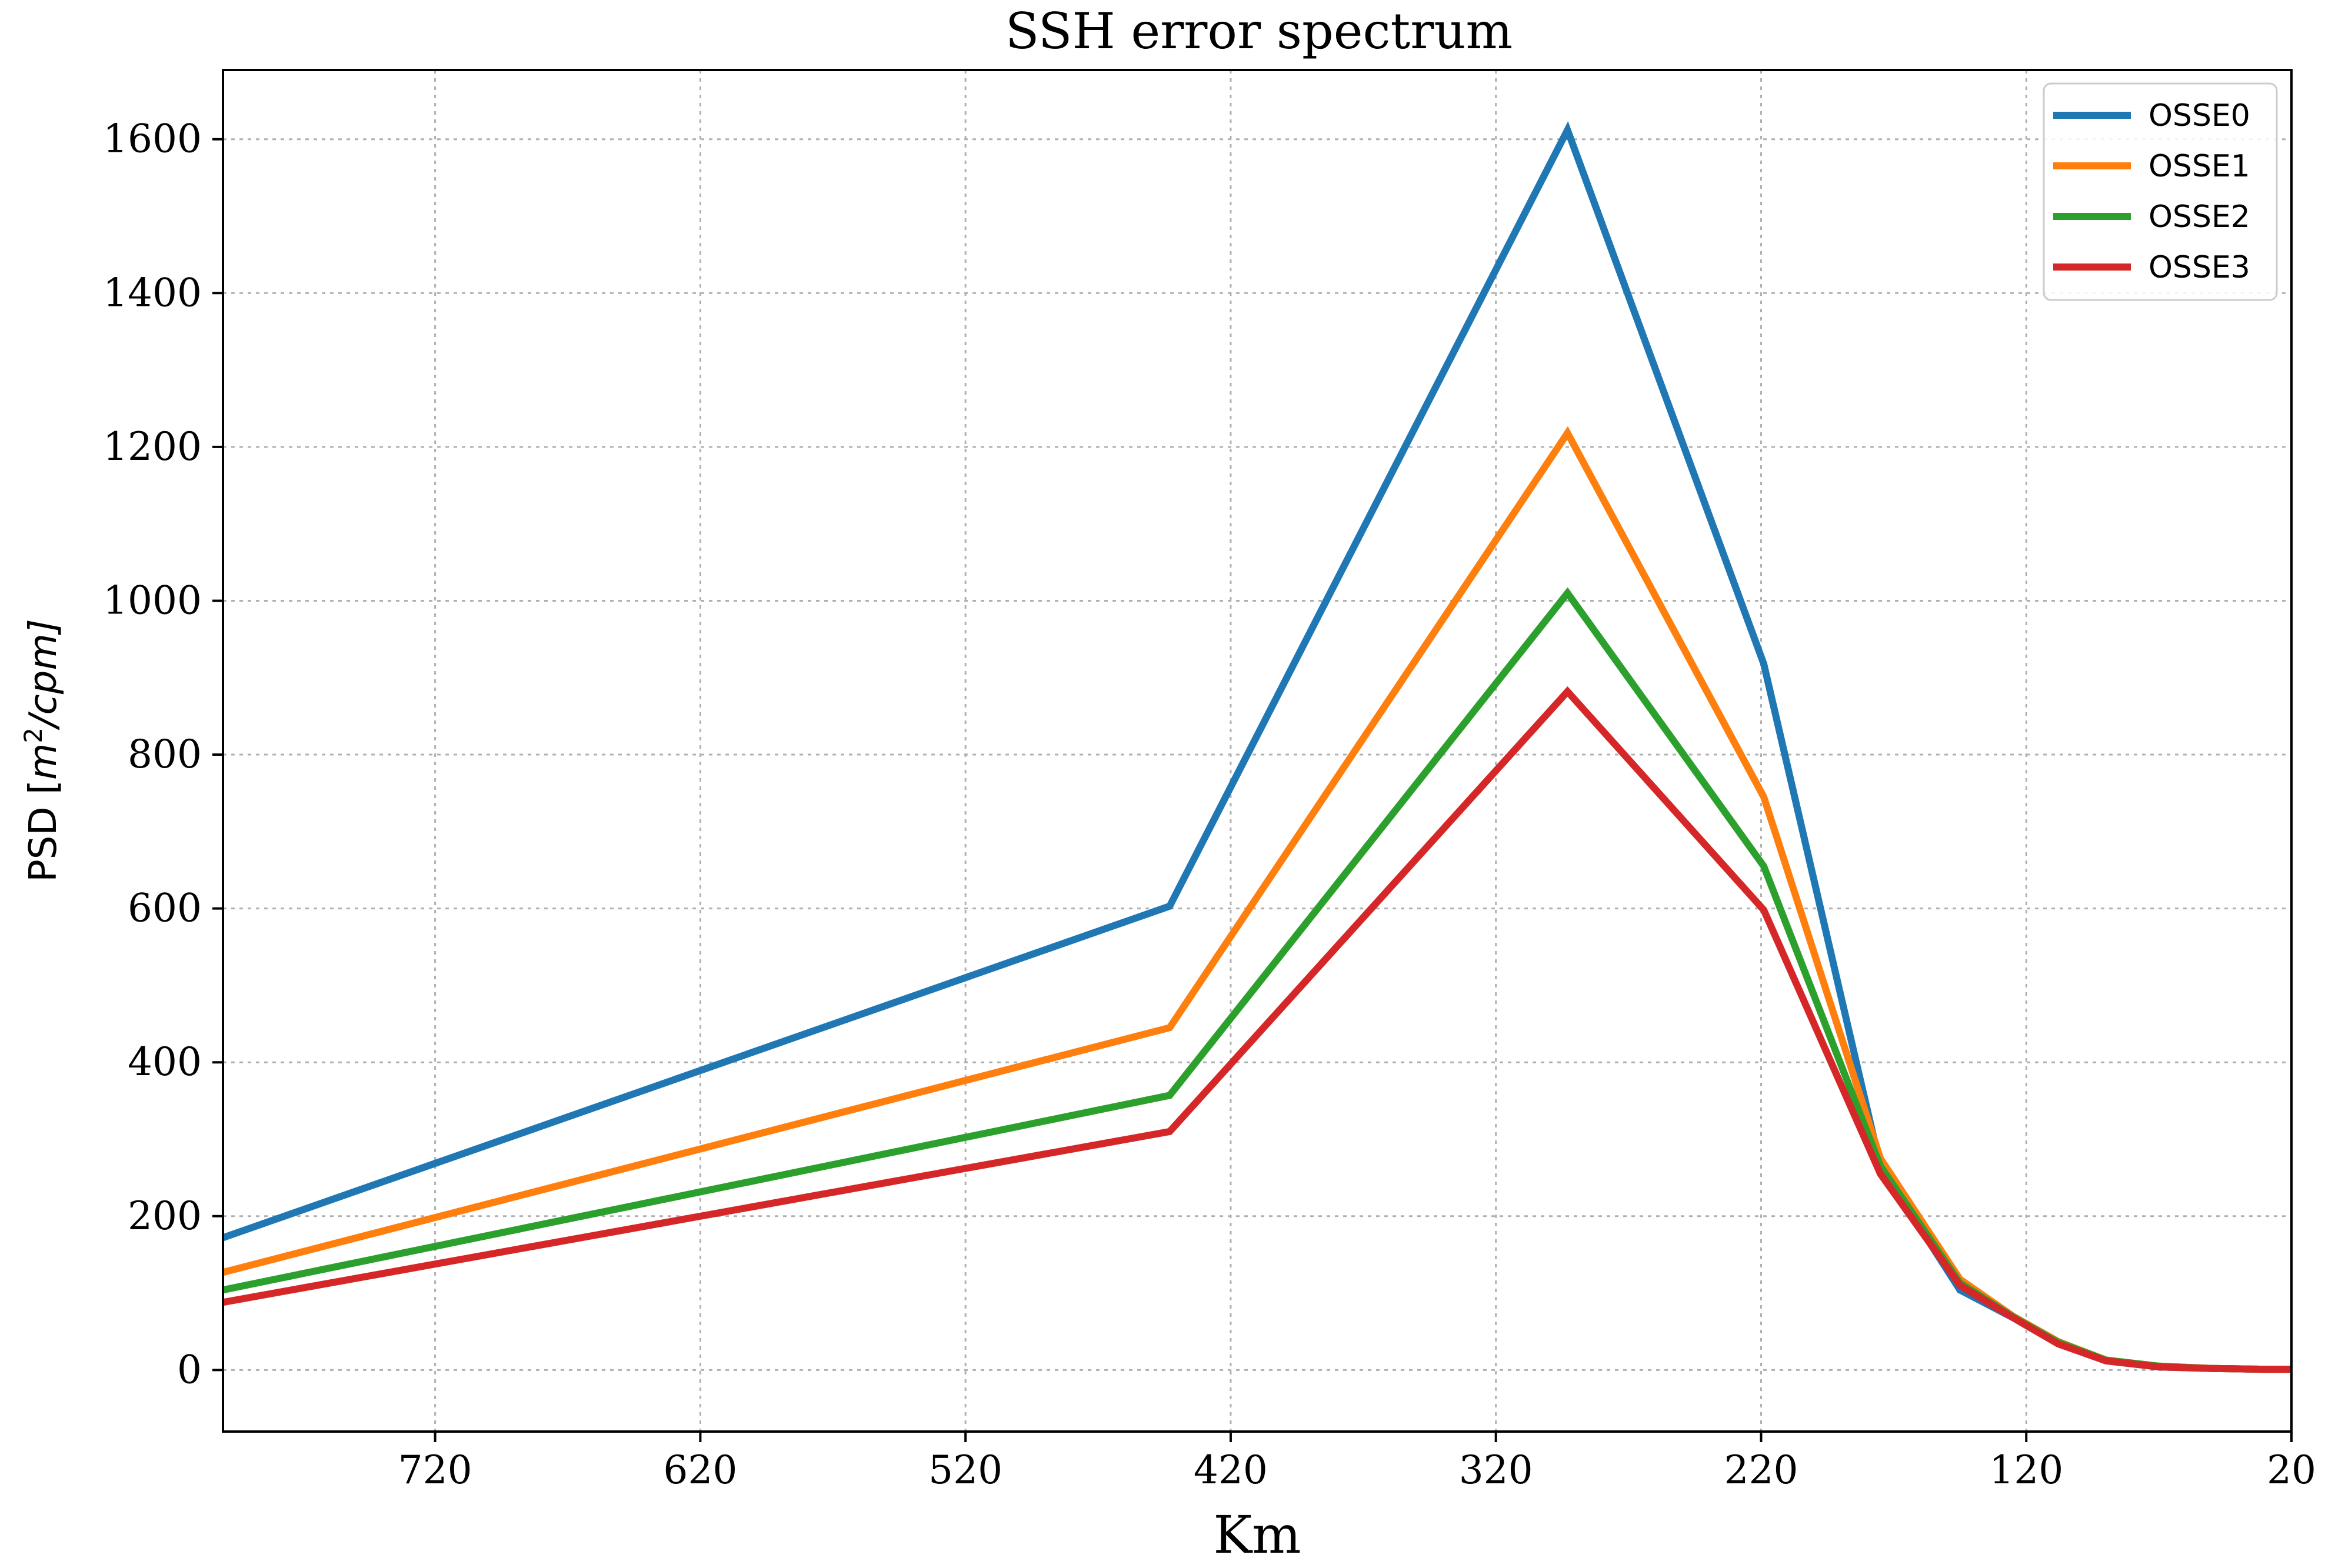 Image resolution: width=2325 pixels, height=1568 pixels. What do you see at coordinates (43, 674) in the screenshot?
I see `y-axis-label-tail: /cpm]` at bounding box center [43, 674].